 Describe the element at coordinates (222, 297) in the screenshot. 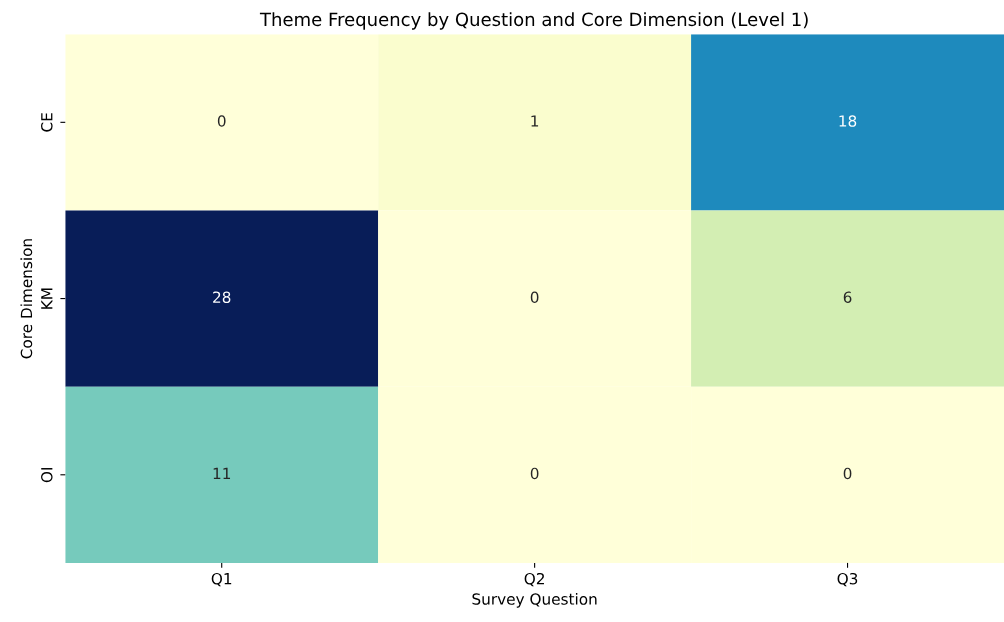

I see `data-label: 28` at that location.